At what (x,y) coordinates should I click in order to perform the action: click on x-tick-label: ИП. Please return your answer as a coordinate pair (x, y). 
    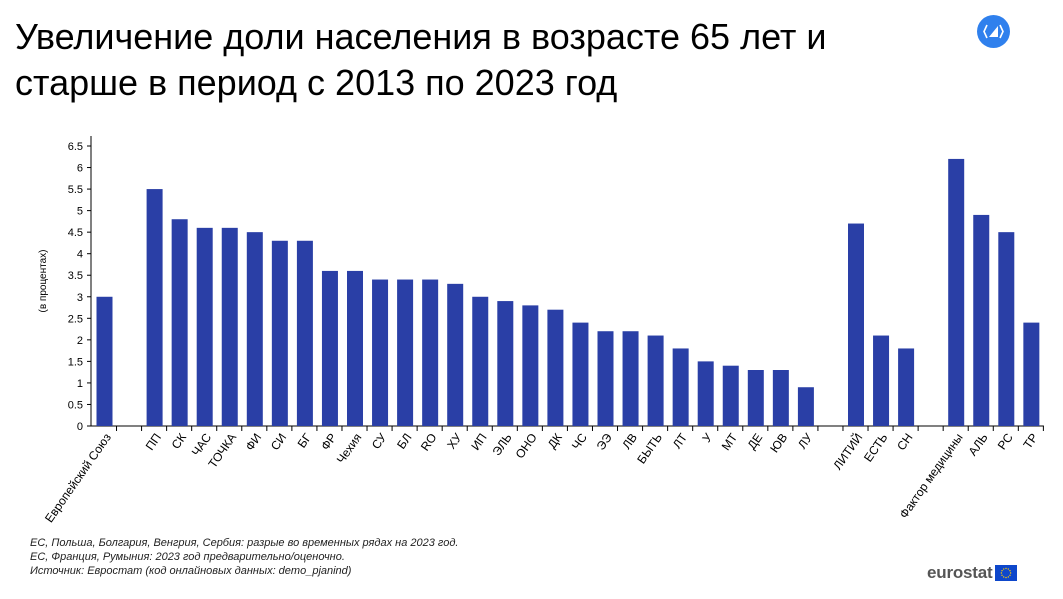
    Looking at the image, I should click on (478, 442).